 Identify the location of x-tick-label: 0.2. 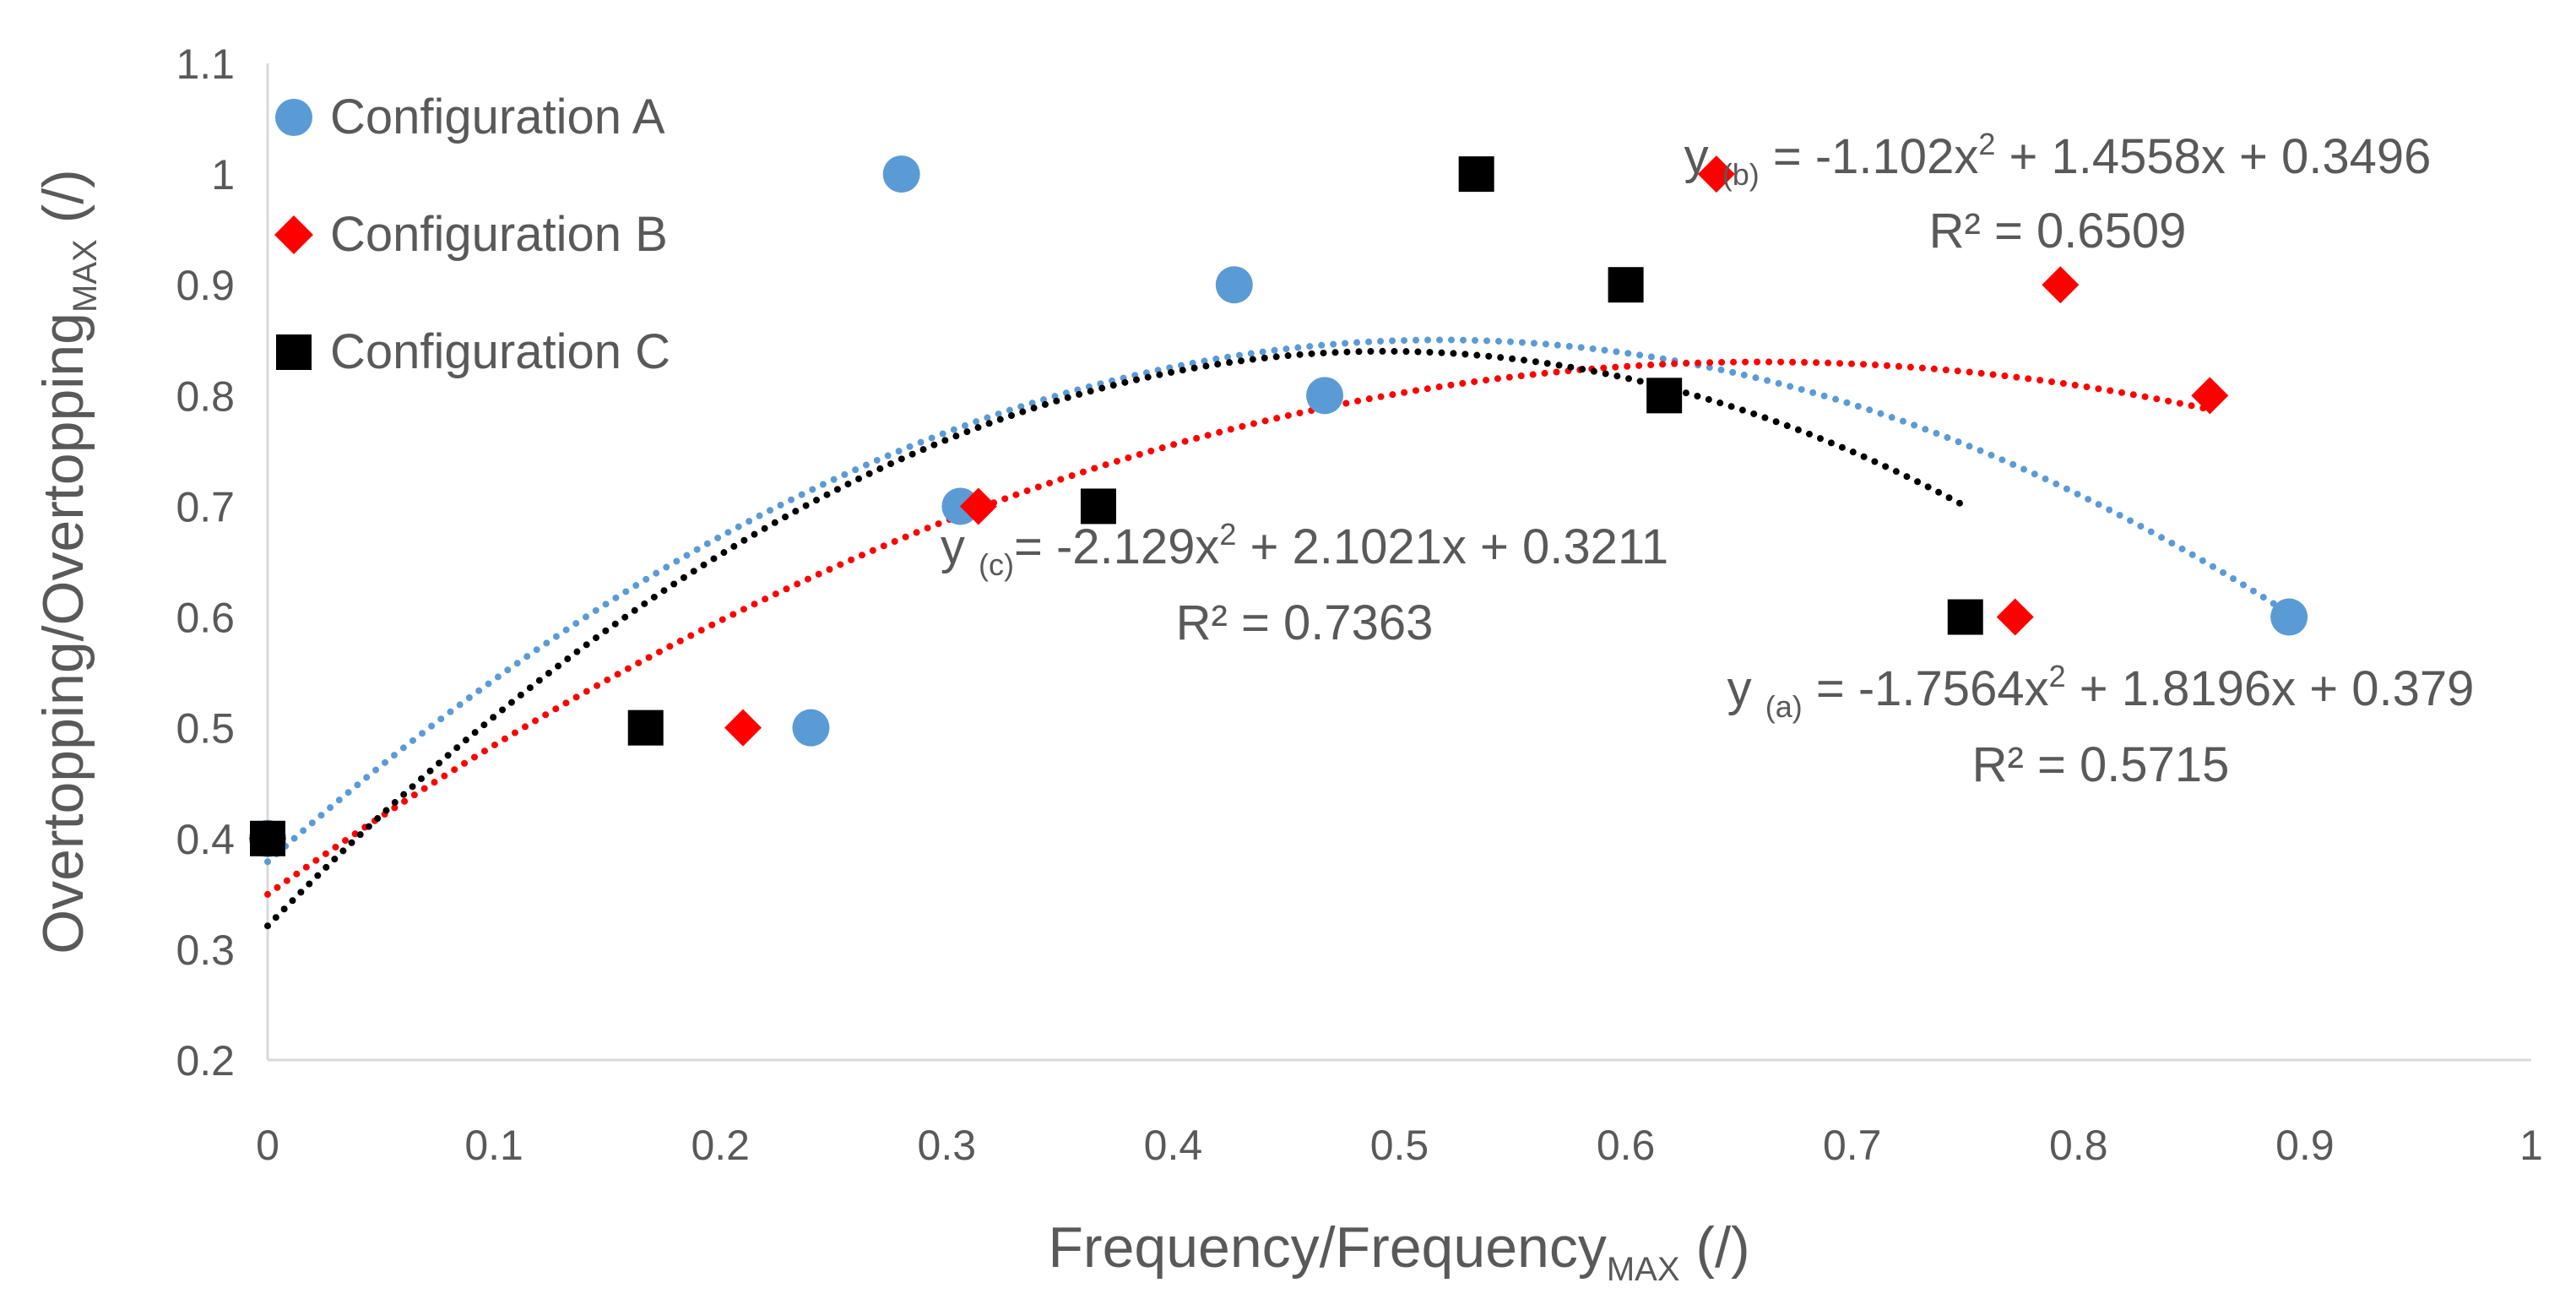
(721, 1145).